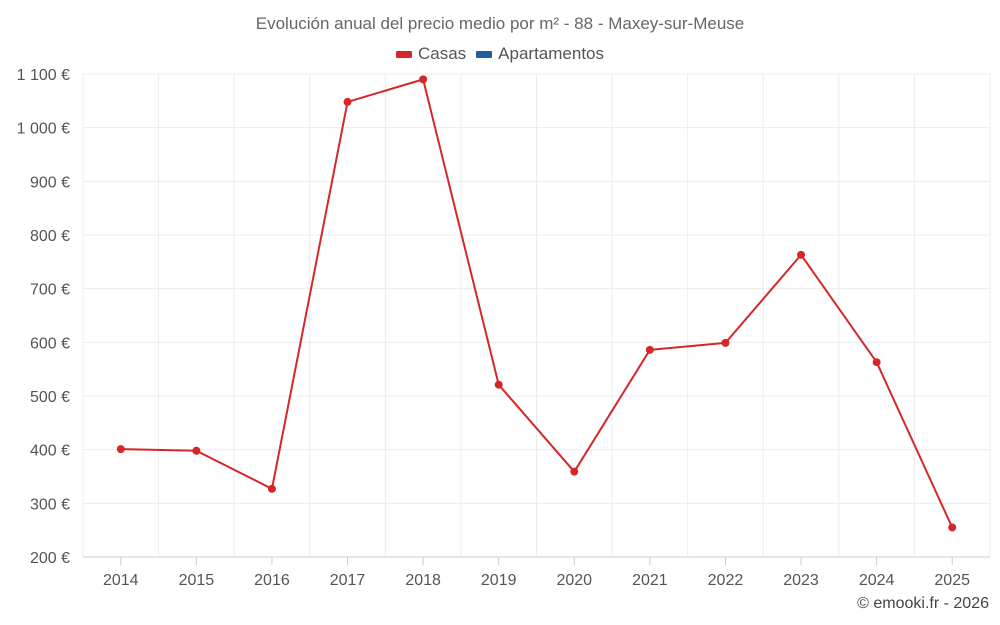  What do you see at coordinates (347, 101) in the screenshot?
I see `data-point-casas-2017` at bounding box center [347, 101].